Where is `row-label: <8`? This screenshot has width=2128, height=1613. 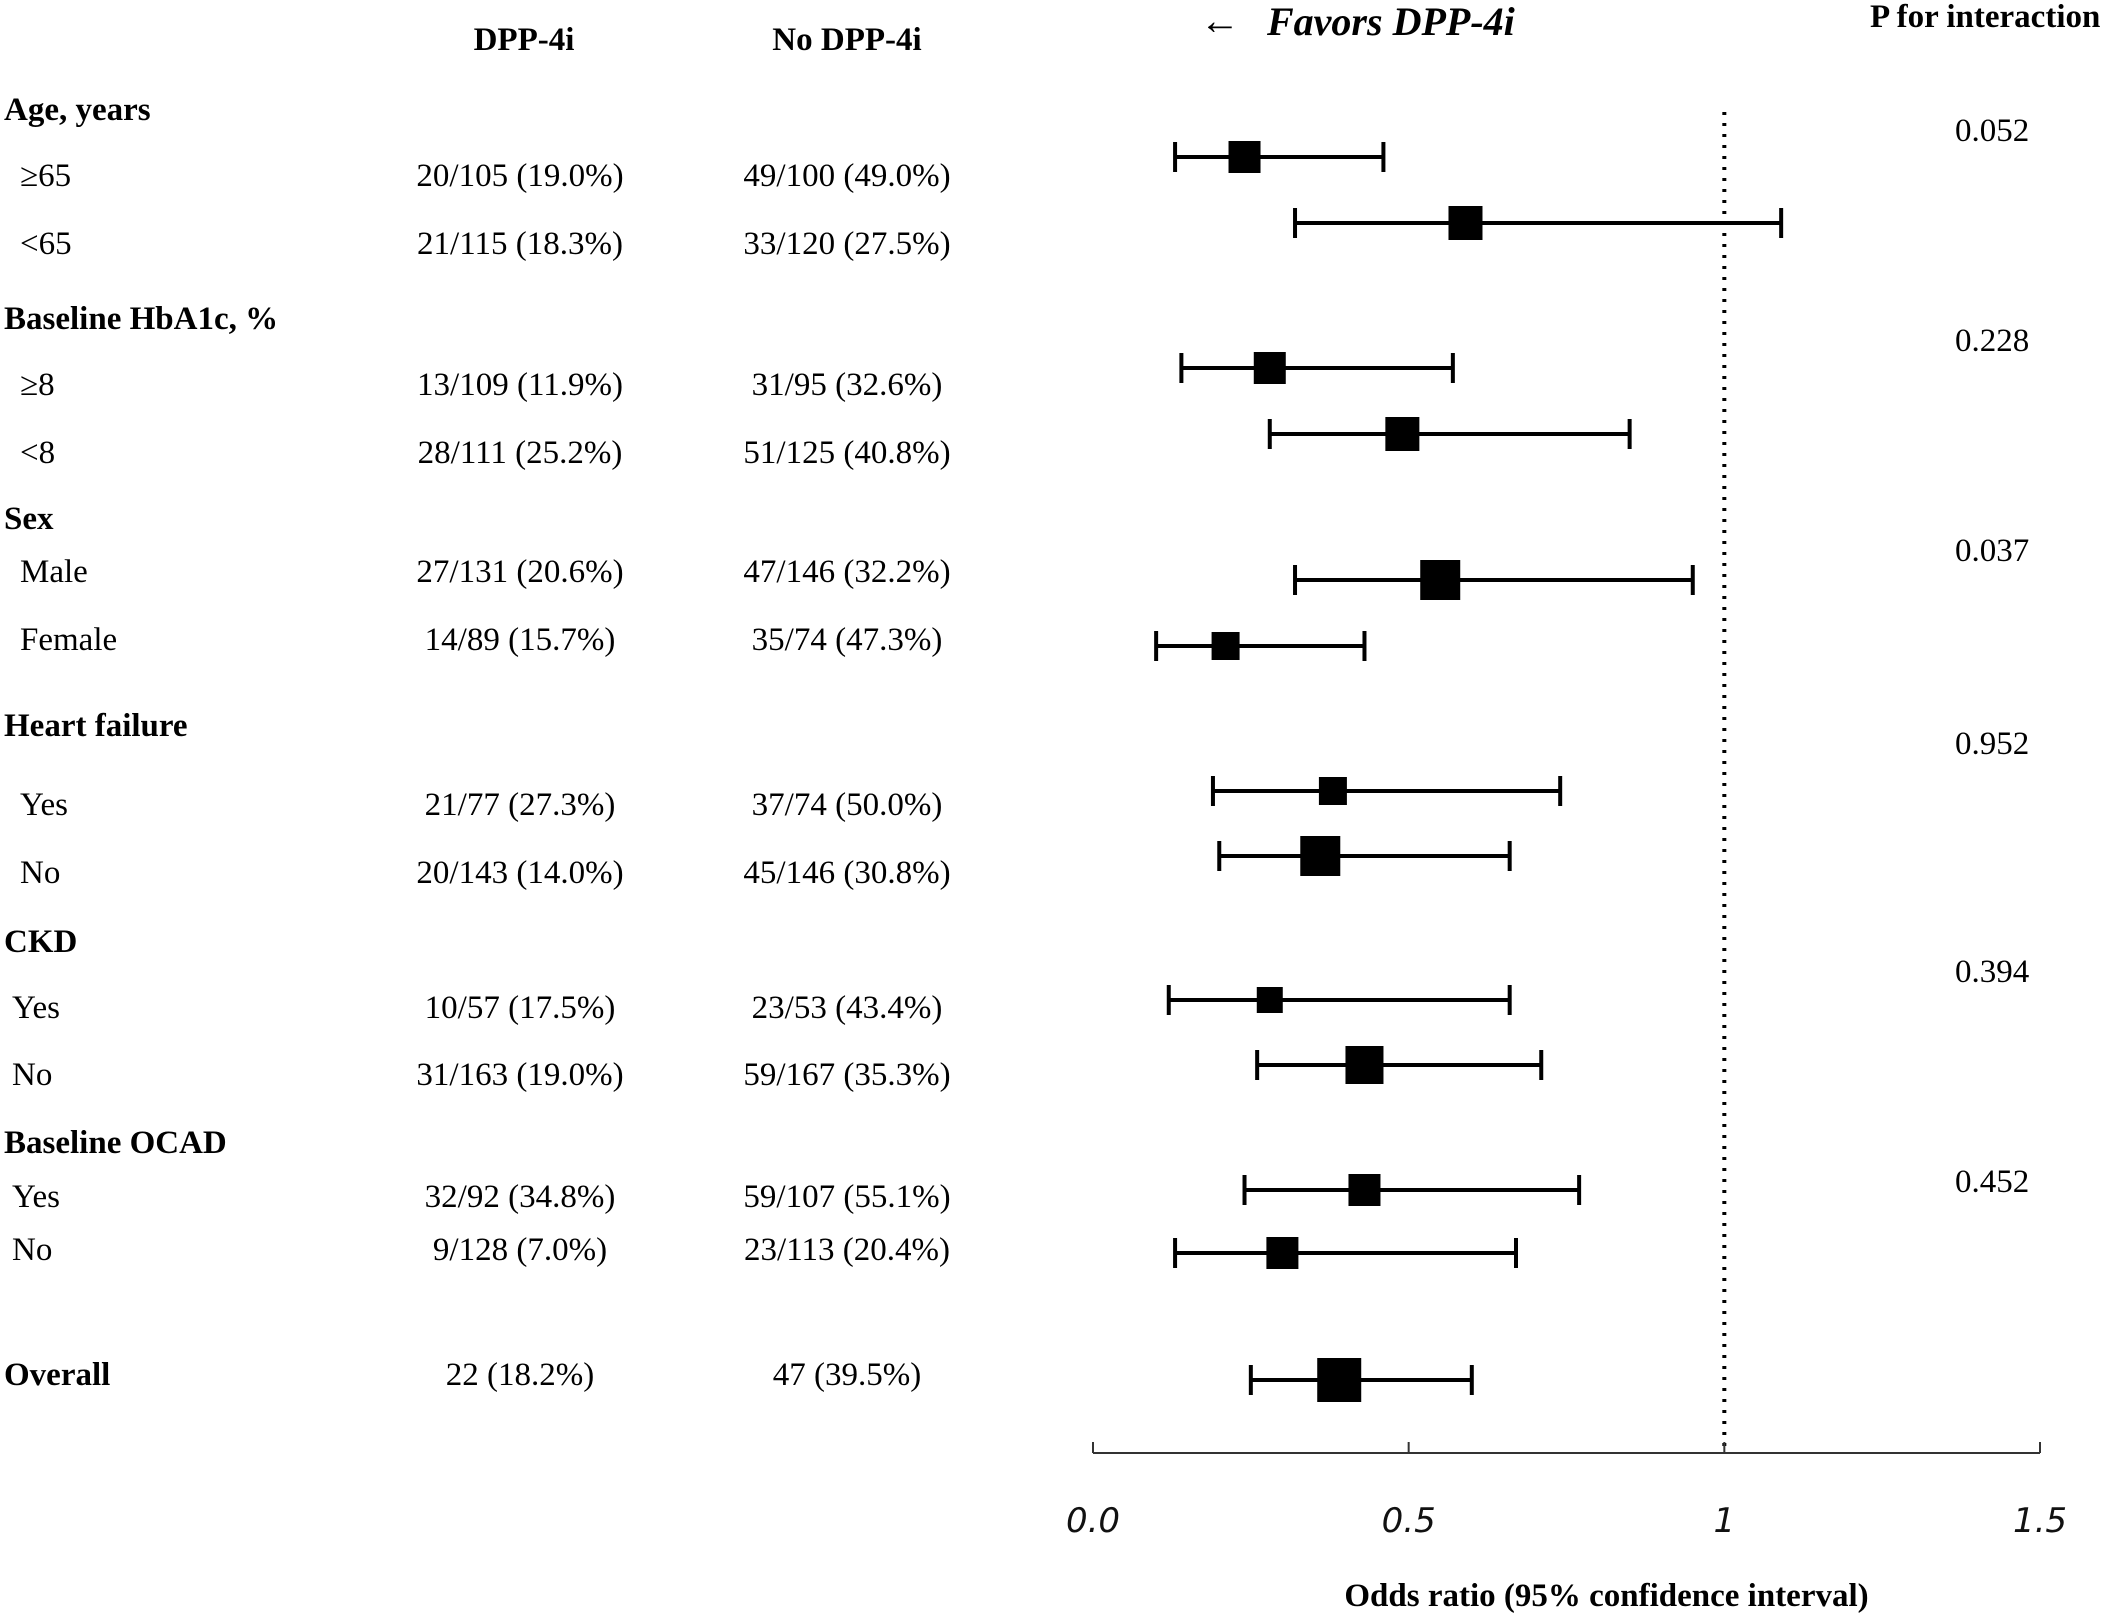
row-label: <8 is located at coordinates (38, 453).